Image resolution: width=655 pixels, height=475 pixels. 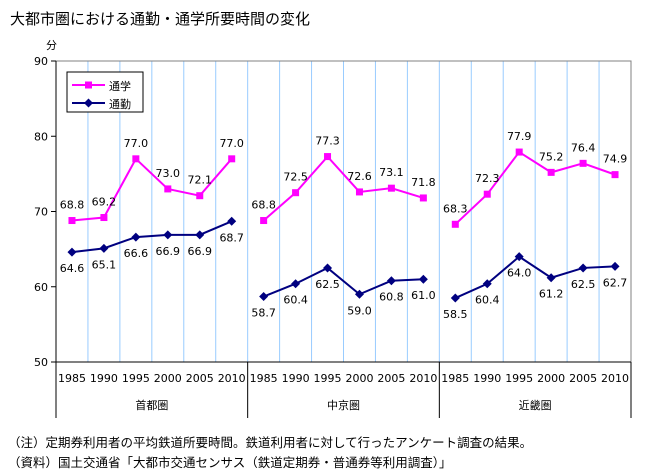 I want to click on data-label: 73.0, so click(x=168, y=173).